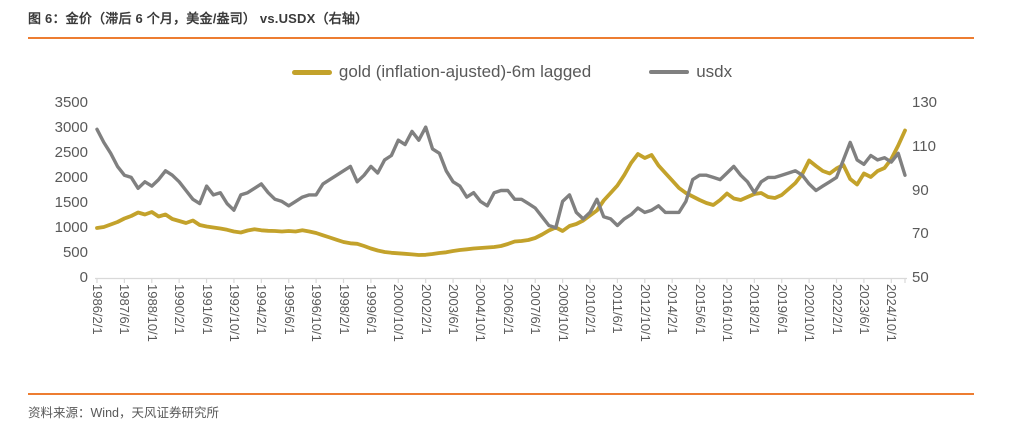 The image size is (1024, 435). I want to click on x-axis-label: 2000/10/1, so click(399, 313).